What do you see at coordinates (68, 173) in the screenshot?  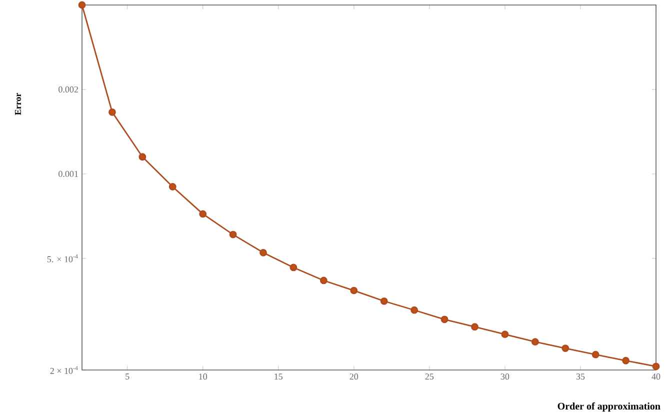 I see `y-tick-label: 0.001` at bounding box center [68, 173].